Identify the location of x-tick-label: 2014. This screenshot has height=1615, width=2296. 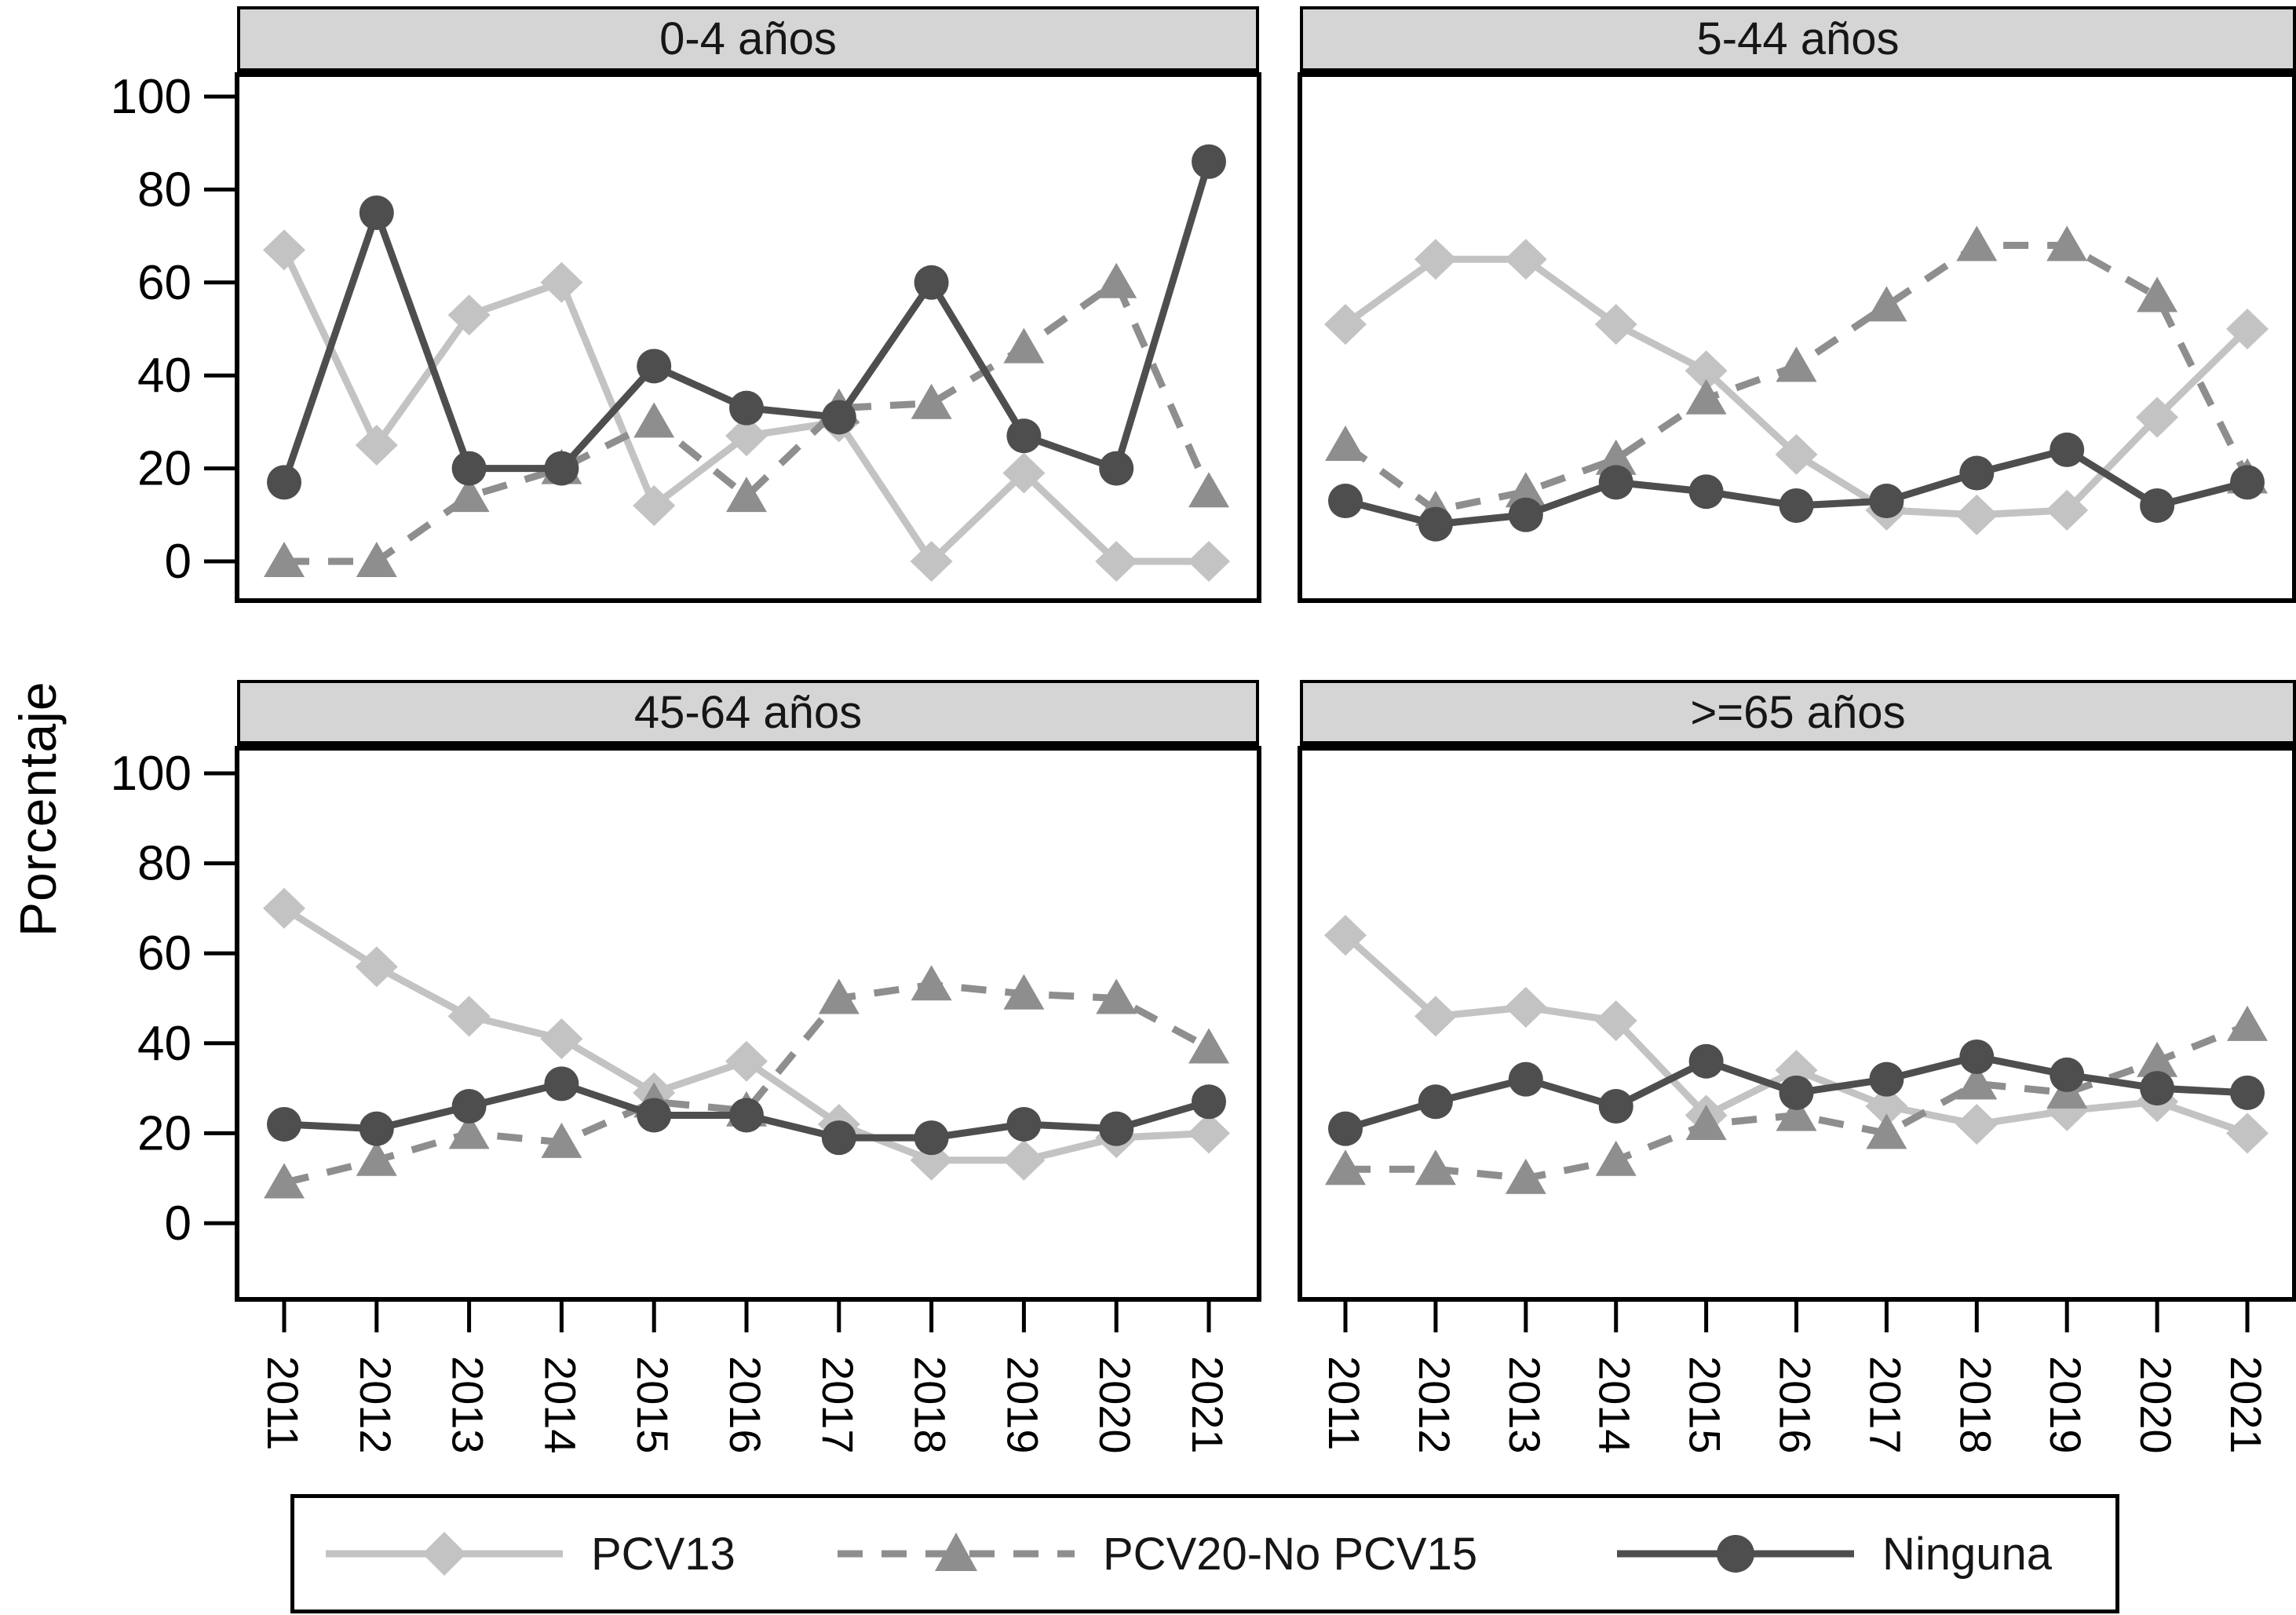
(1615, 1405).